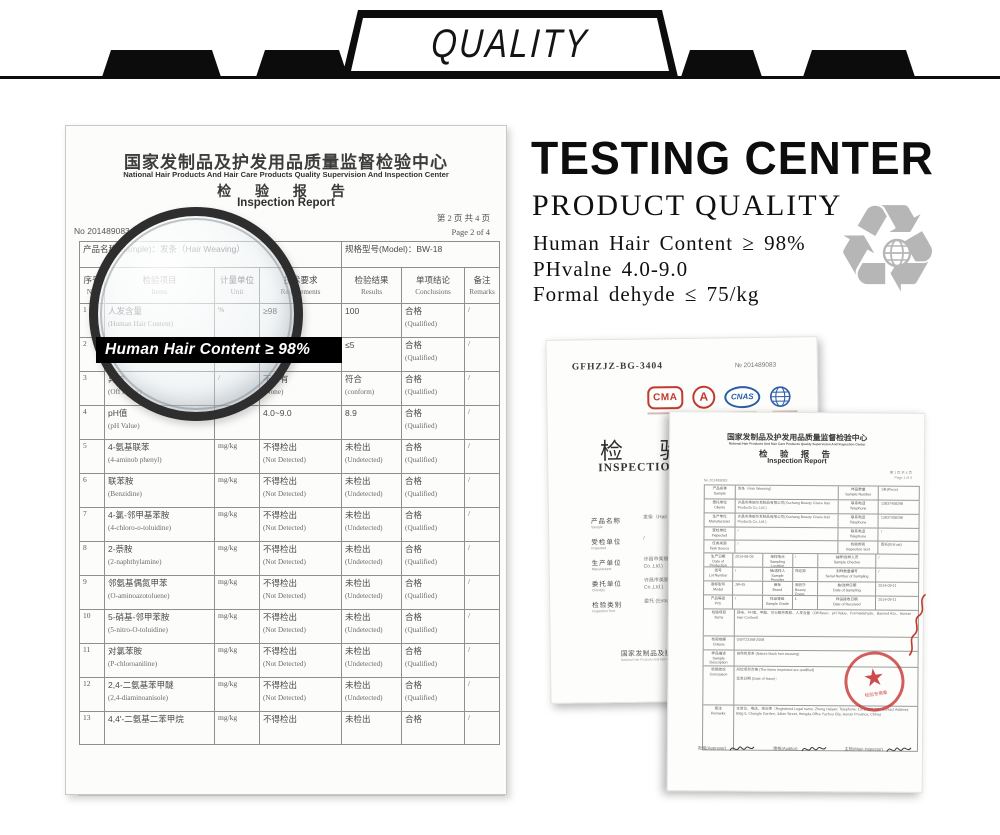 The height and width of the screenshot is (835, 1000). What do you see at coordinates (896, 603) in the screenshot?
I see `cert-cell-value: 2014-09-11` at bounding box center [896, 603].